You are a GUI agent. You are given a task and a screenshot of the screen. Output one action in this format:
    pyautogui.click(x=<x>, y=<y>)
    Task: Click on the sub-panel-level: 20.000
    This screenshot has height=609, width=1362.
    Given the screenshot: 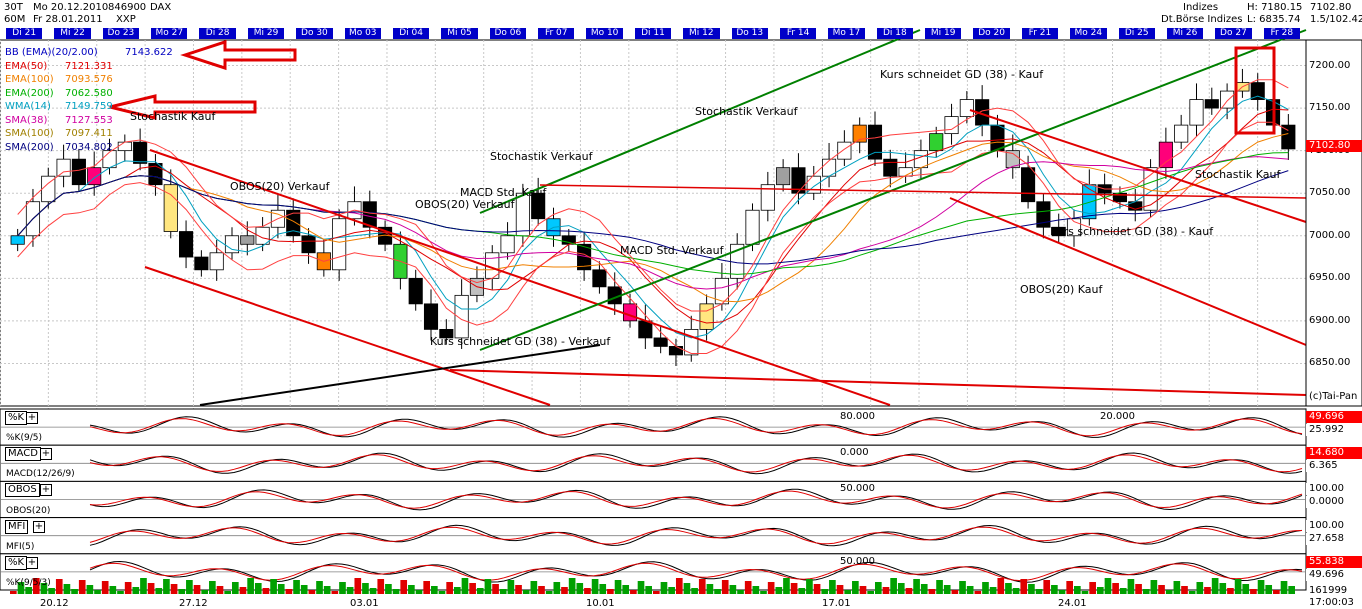 What is the action you would take?
    pyautogui.click(x=1117, y=416)
    